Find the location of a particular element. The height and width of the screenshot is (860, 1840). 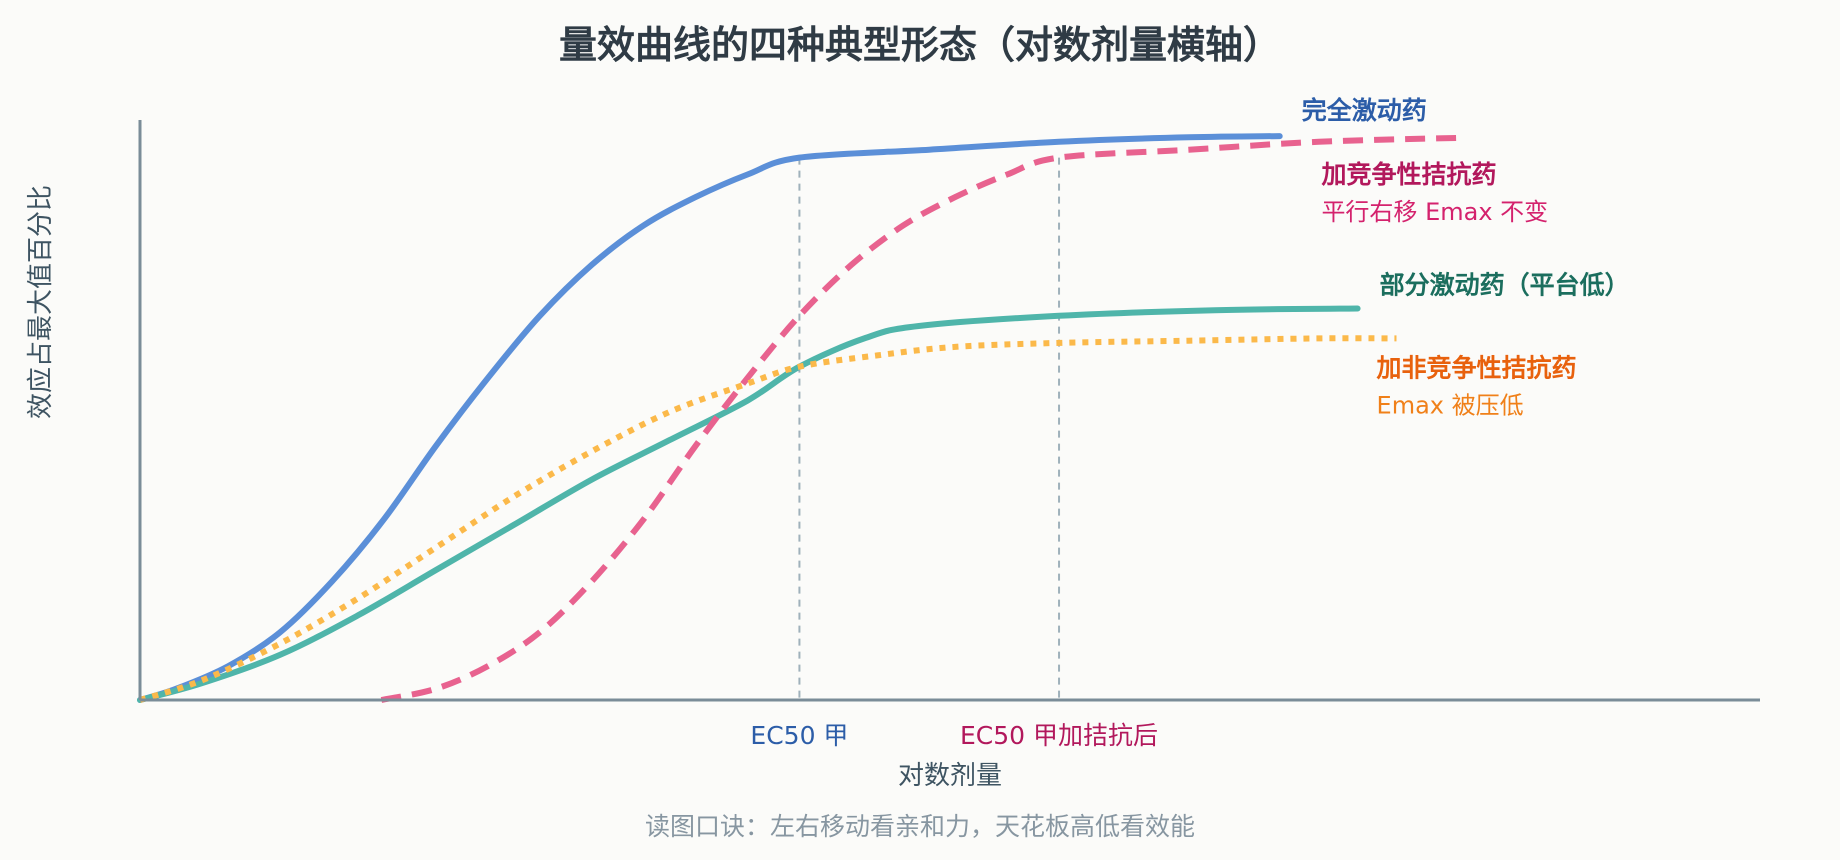

competitive-antagonist-label: 加竞争性拮抗药 is located at coordinates (1408, 174).